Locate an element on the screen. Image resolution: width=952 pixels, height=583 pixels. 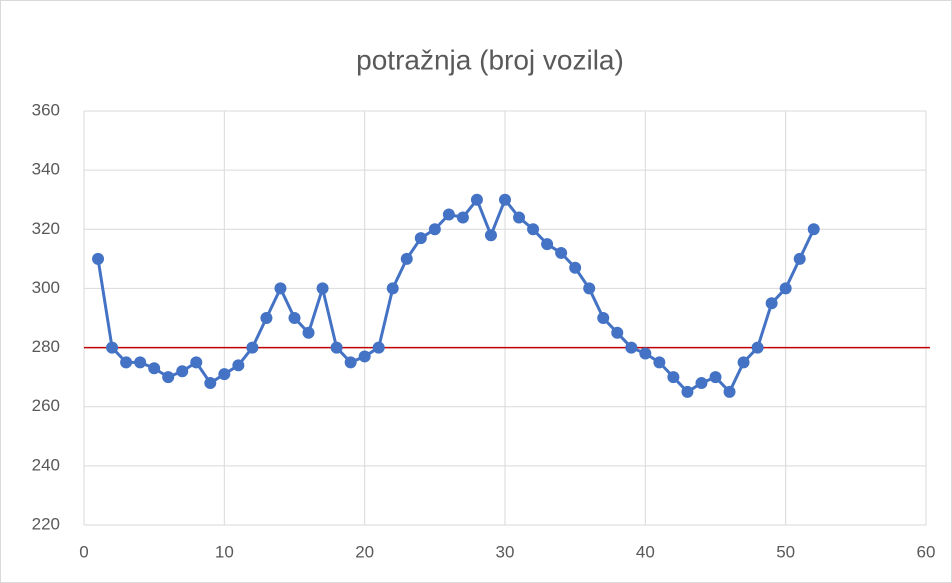
y-tick-label: 280 is located at coordinates (46, 346).